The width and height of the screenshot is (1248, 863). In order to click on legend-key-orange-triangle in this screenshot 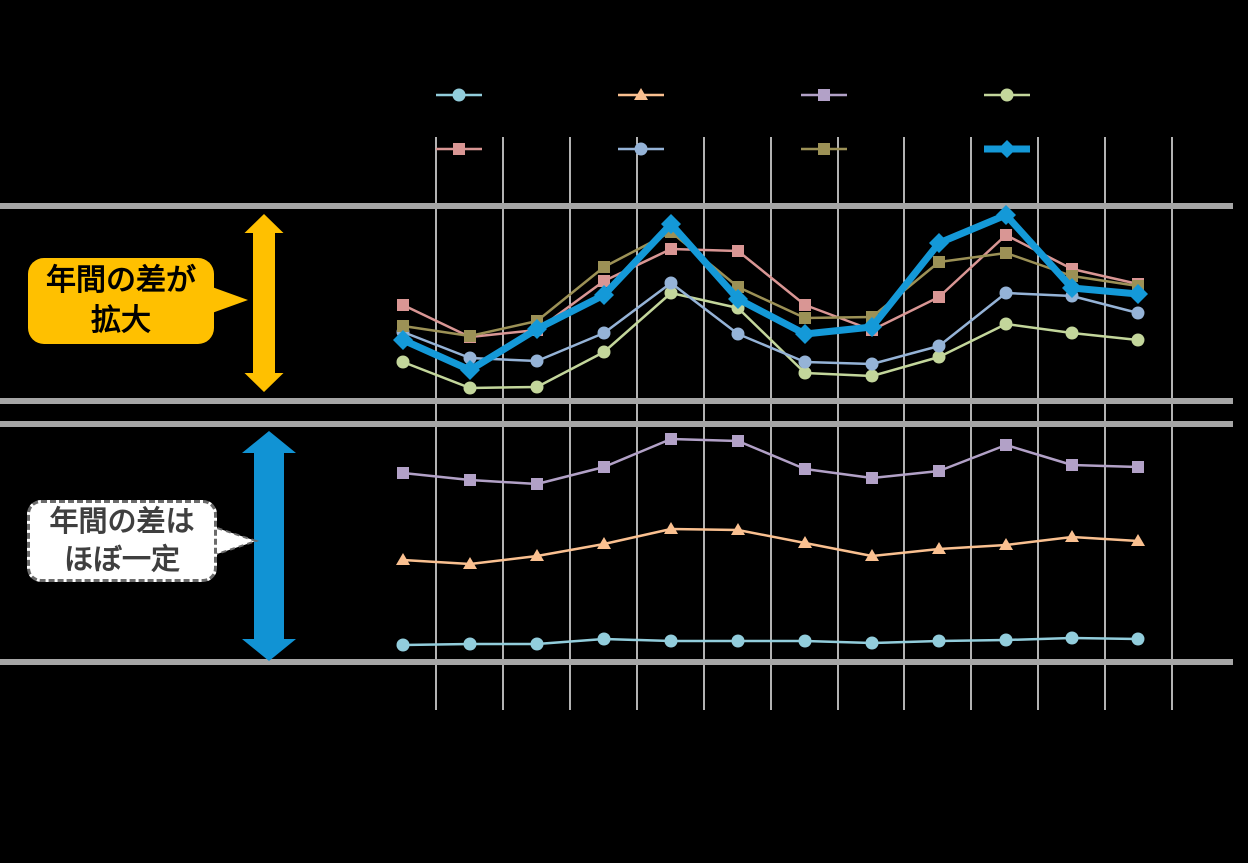, I will do `click(641, 94)`.